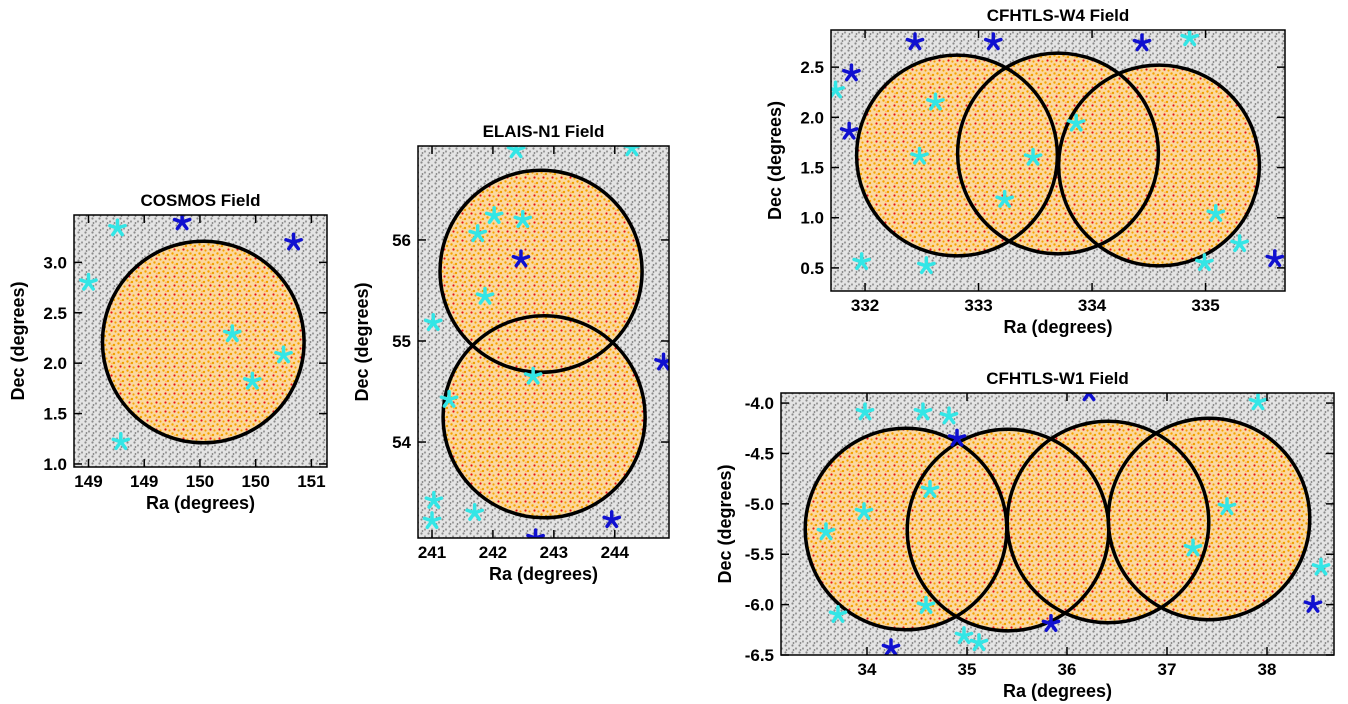 The image size is (1348, 704). What do you see at coordinates (759, 655) in the screenshot?
I see `y-tick-label: -6.5` at bounding box center [759, 655].